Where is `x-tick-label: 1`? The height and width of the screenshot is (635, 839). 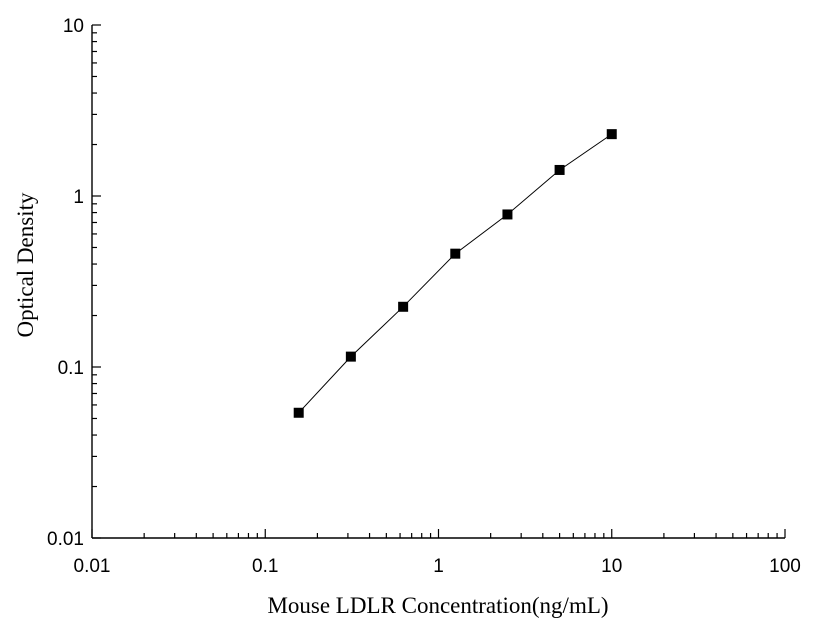
x-tick-label: 1 is located at coordinates (438, 566).